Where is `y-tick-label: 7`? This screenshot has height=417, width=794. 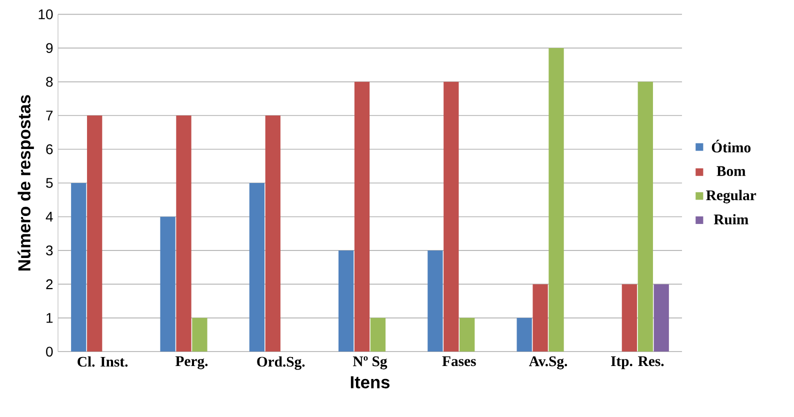 y-tick-label: 7 is located at coordinates (49, 115).